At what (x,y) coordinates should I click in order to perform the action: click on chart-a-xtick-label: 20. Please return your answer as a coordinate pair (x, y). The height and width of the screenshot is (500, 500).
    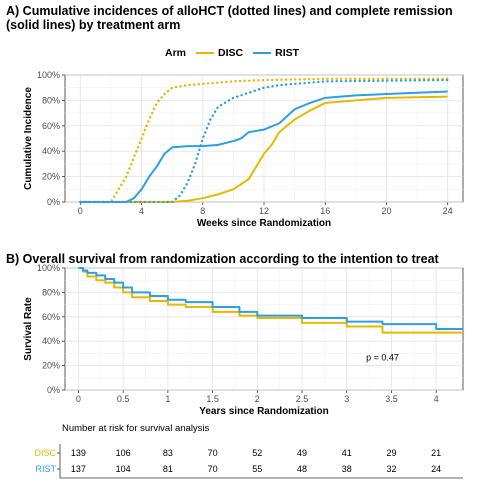
    Looking at the image, I should click on (386, 211).